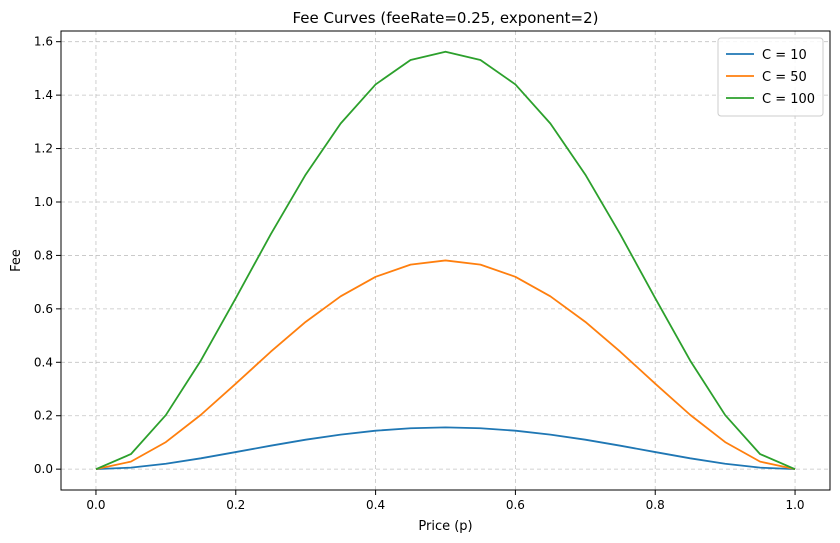 This screenshot has height=543, width=840. What do you see at coordinates (43, 95) in the screenshot?
I see `y-tick-label: 1.4` at bounding box center [43, 95].